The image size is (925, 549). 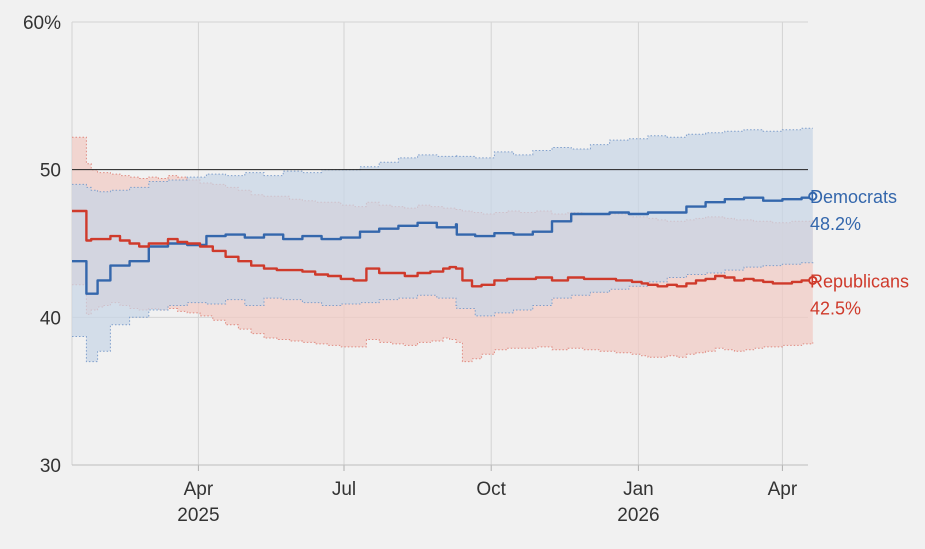 I want to click on x-tick-label-0: Apr, so click(x=199, y=489).